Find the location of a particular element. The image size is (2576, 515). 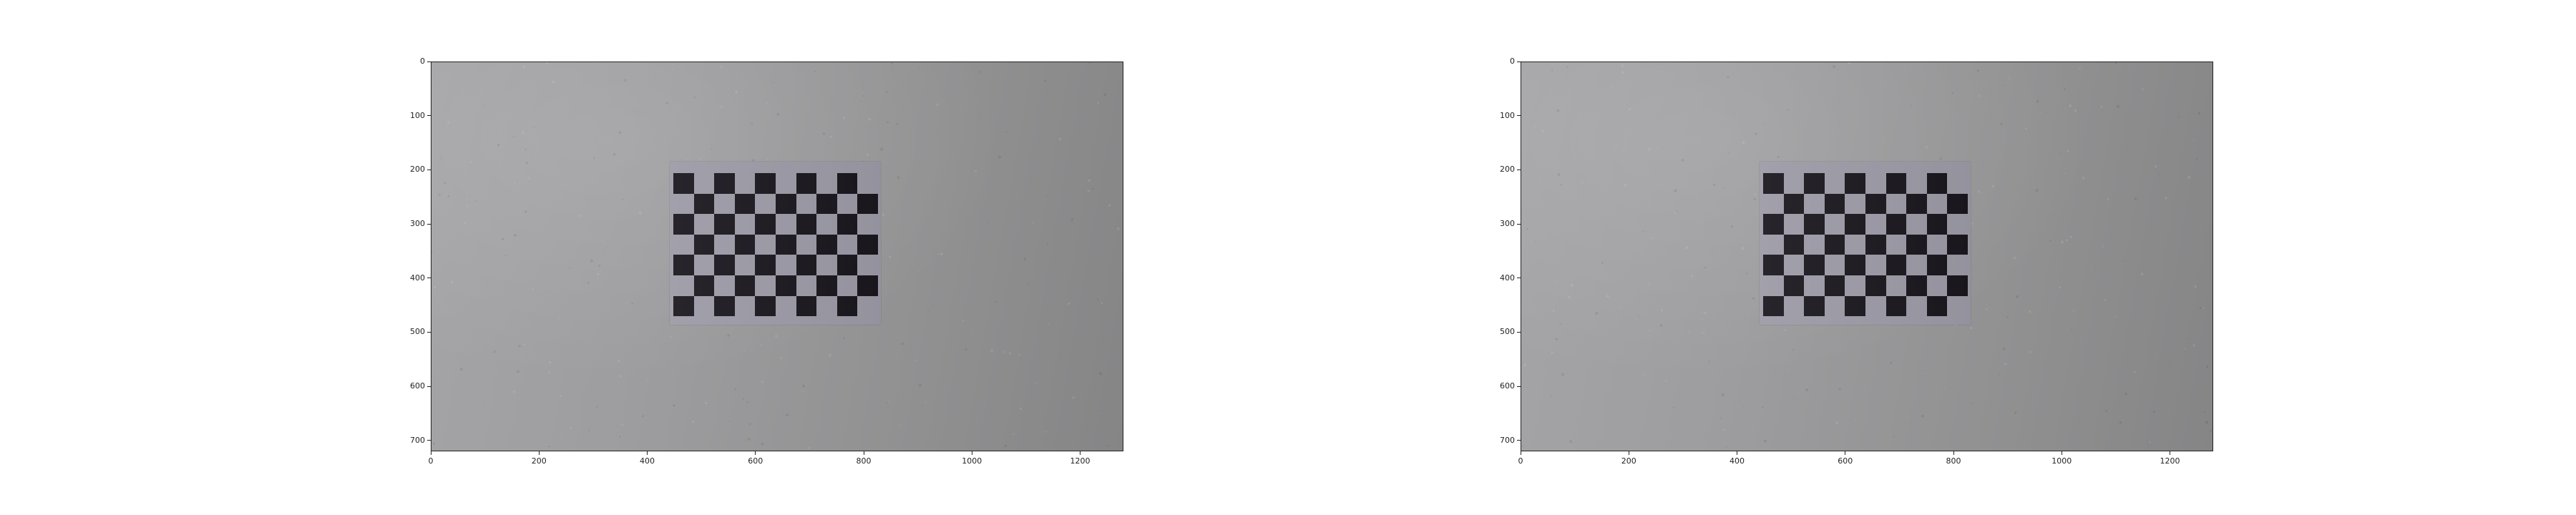

y-tick-label: 500 is located at coordinates (417, 332).